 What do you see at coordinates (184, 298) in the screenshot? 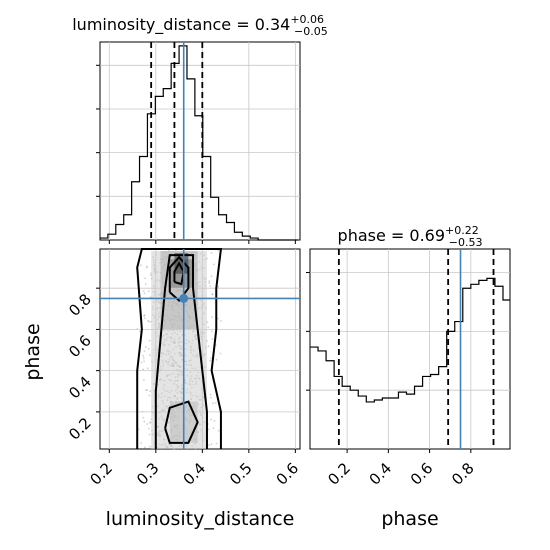
I see `scatter-truth-marker` at bounding box center [184, 298].